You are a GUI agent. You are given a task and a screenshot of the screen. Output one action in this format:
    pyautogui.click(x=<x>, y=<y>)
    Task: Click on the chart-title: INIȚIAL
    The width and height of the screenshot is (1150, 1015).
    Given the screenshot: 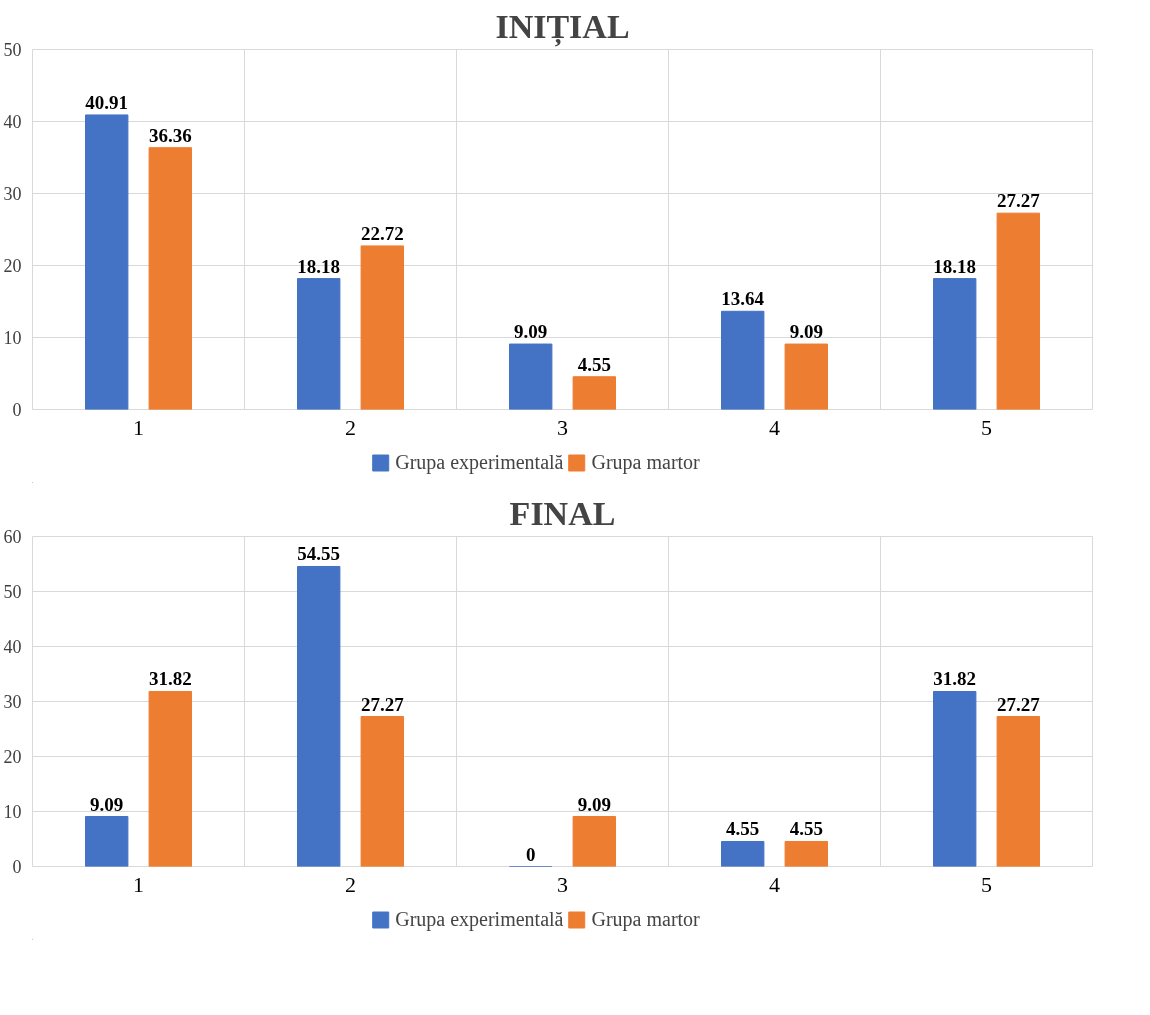 What is the action you would take?
    pyautogui.click(x=562, y=27)
    